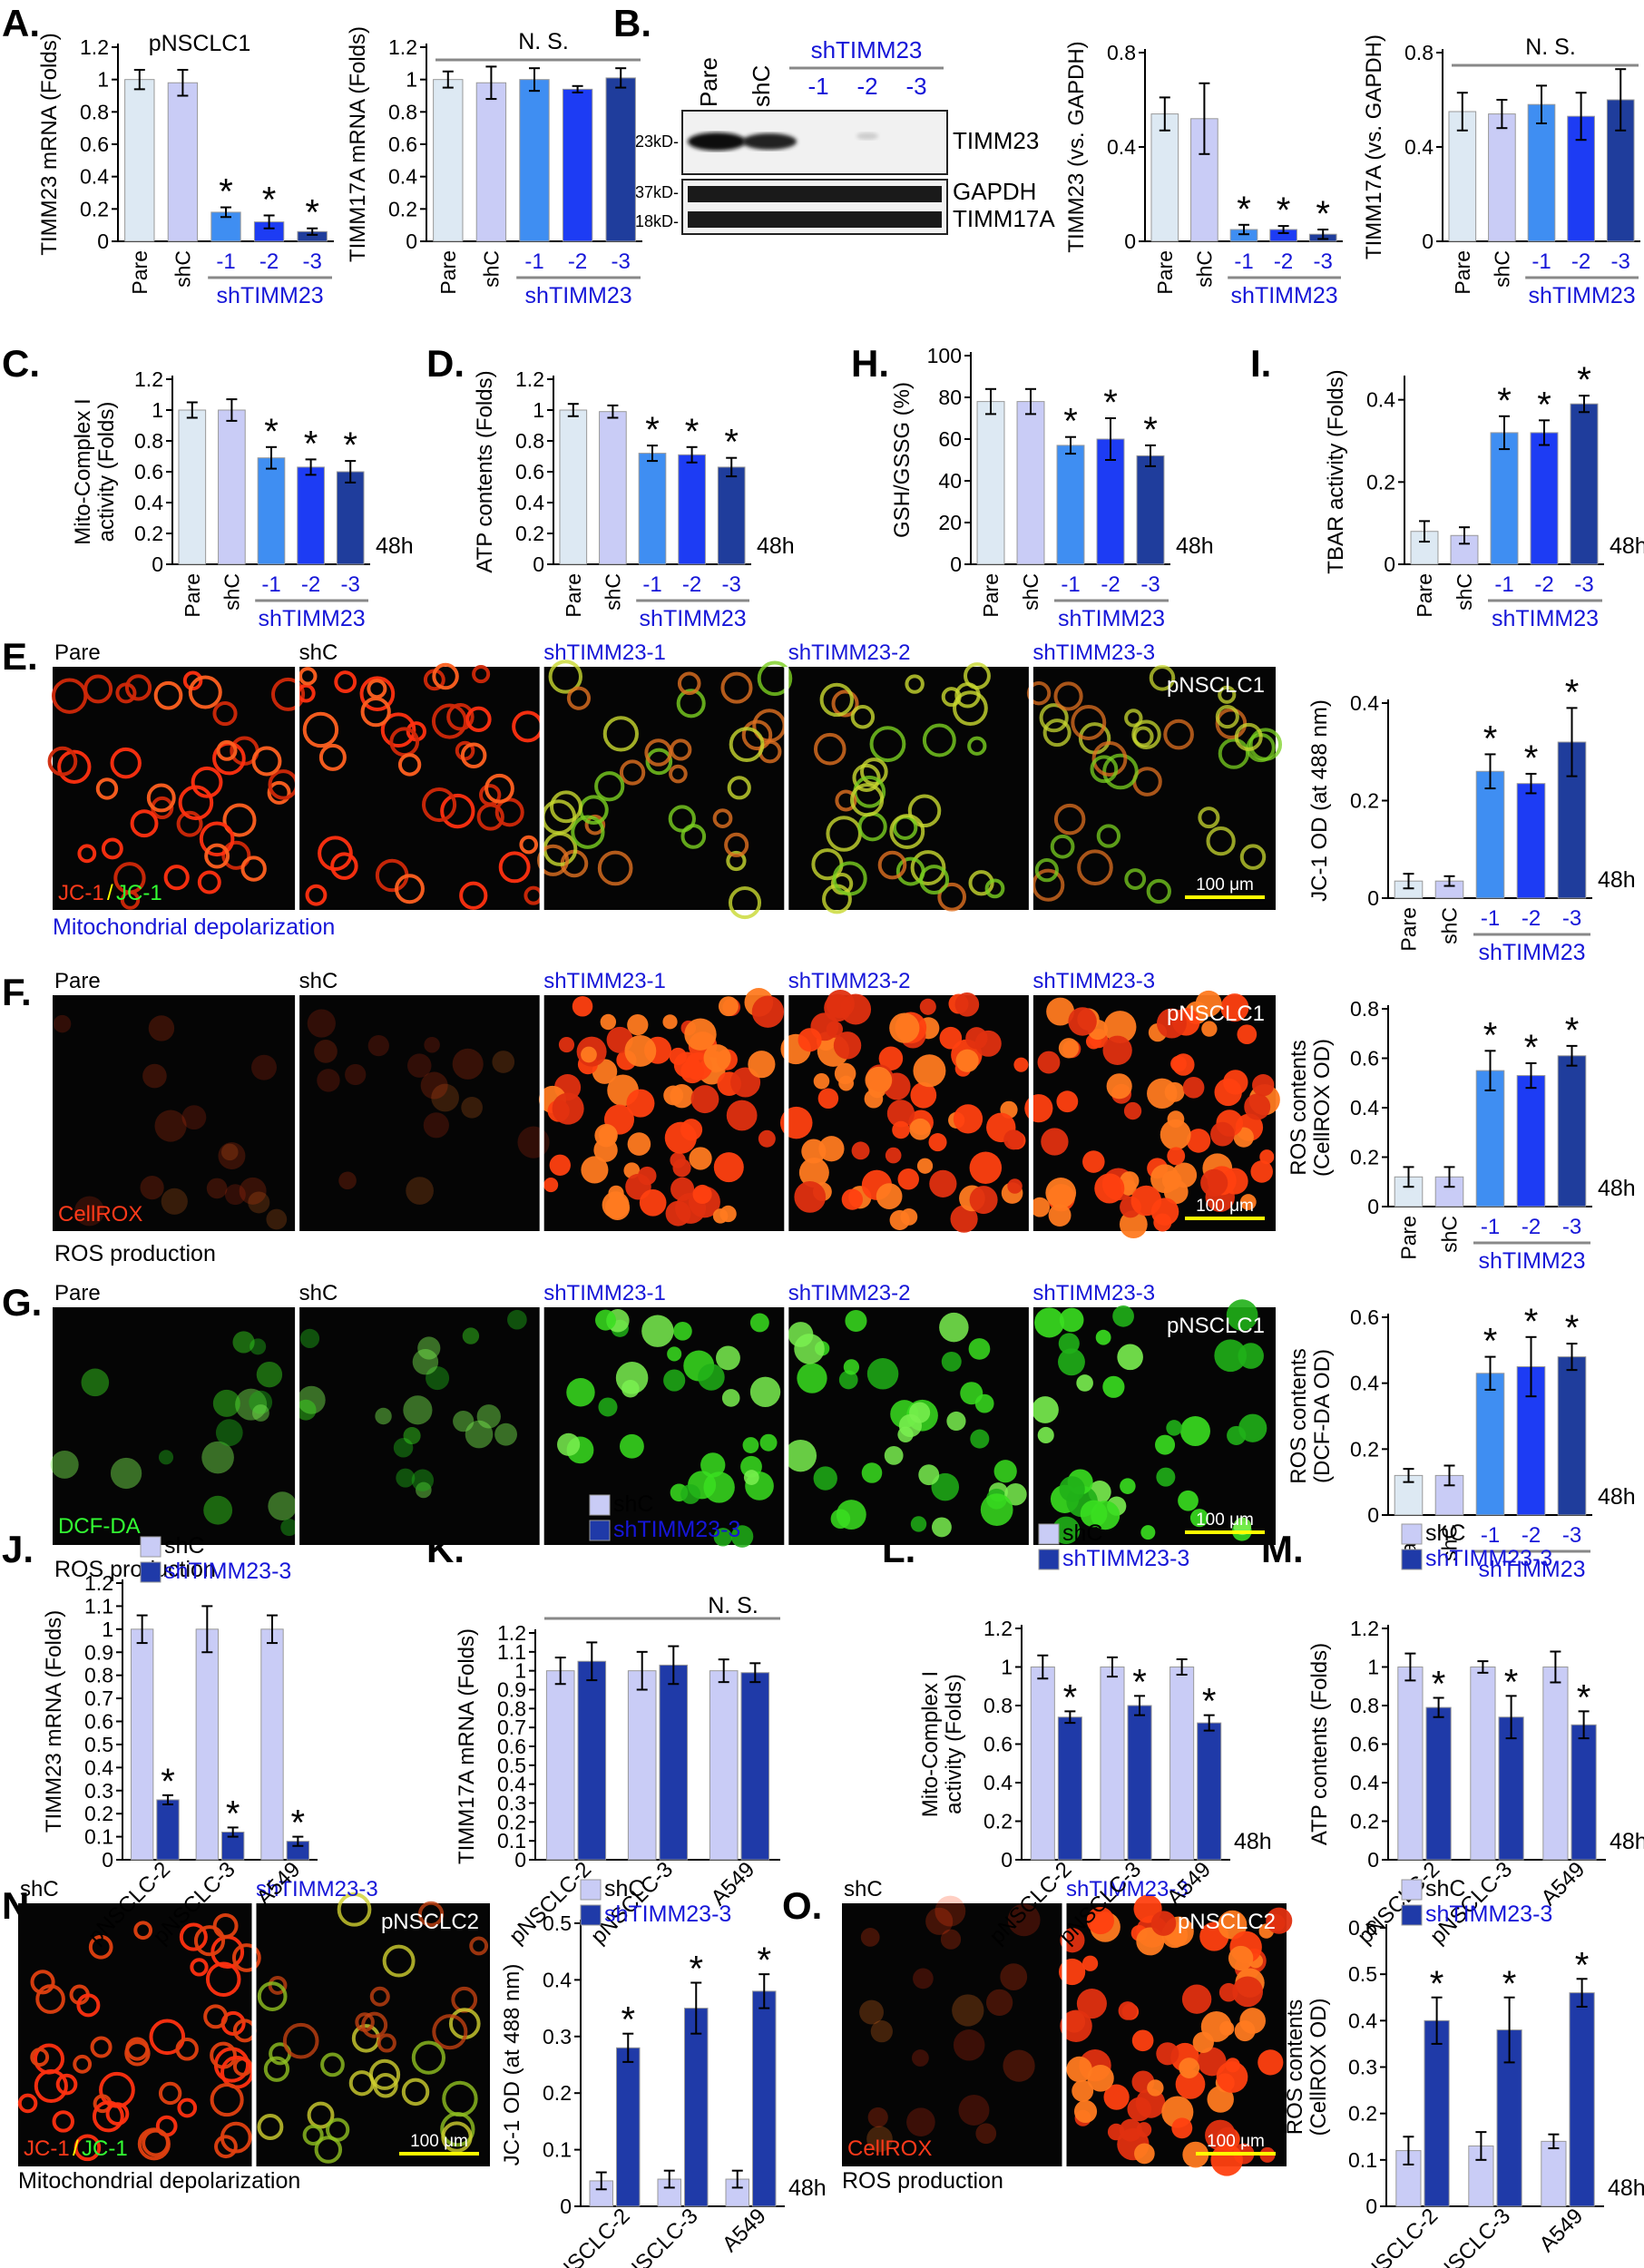  What do you see at coordinates (446, 364) in the screenshot?
I see `panel-letter-d: D.` at bounding box center [446, 364].